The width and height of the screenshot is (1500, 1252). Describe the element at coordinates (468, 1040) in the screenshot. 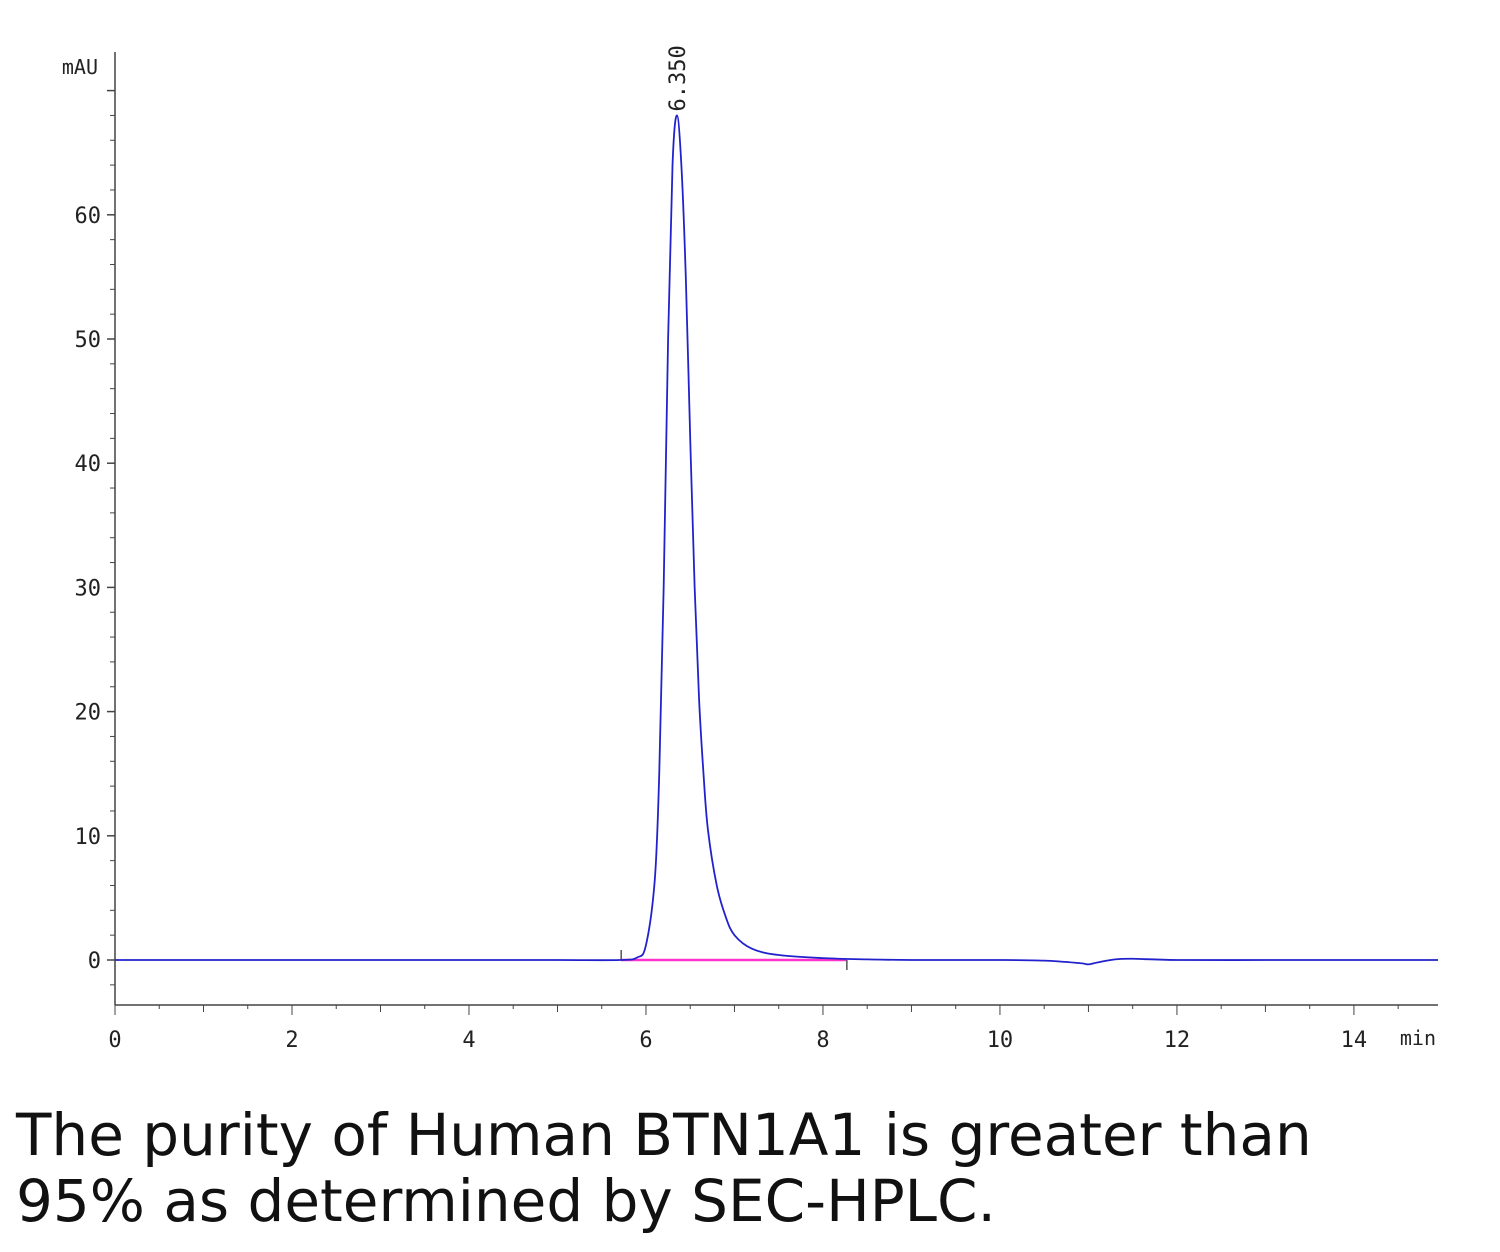

I see `x-tick-label: 4` at that location.